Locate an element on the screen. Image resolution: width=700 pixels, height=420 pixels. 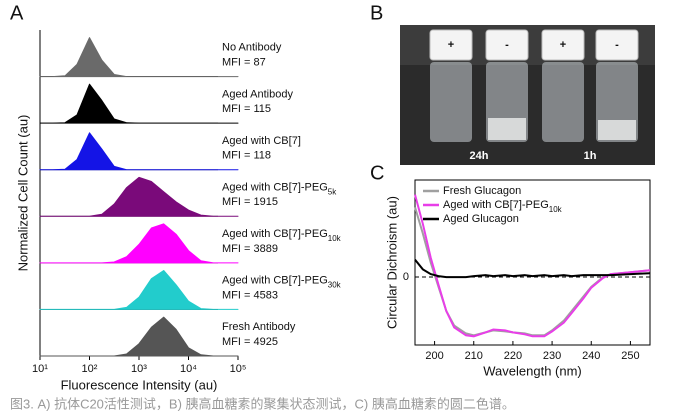
panel-letter: C is located at coordinates (377, 173).